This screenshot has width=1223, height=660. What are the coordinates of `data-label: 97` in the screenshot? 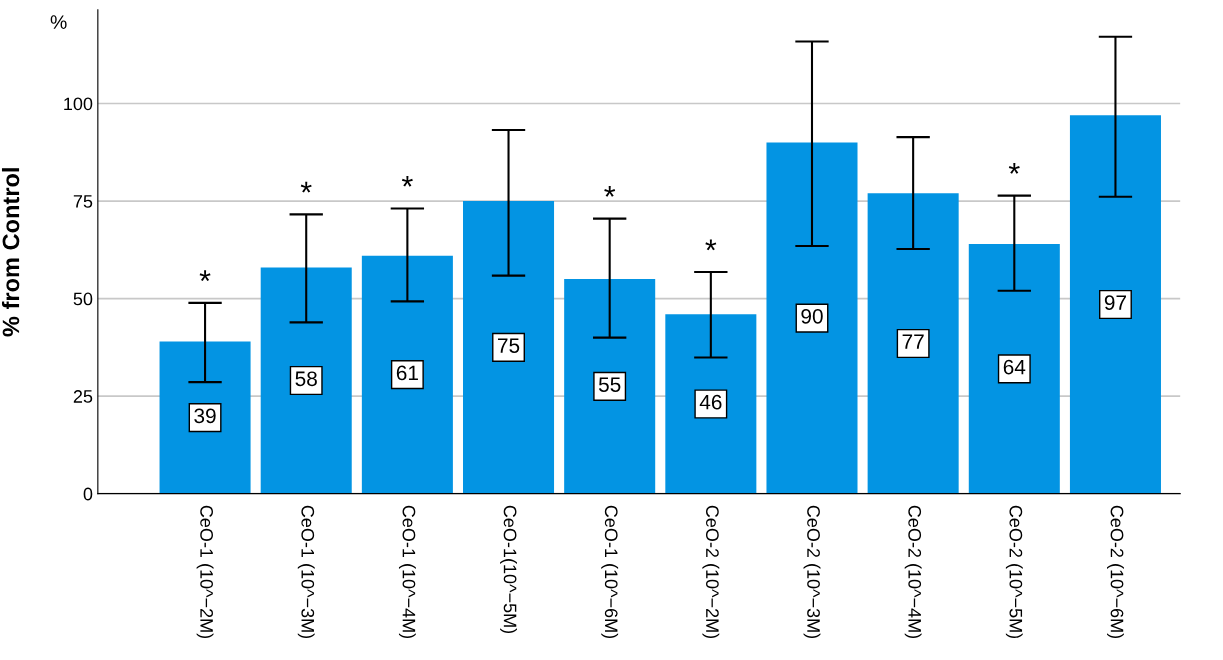 It's located at (1115, 303).